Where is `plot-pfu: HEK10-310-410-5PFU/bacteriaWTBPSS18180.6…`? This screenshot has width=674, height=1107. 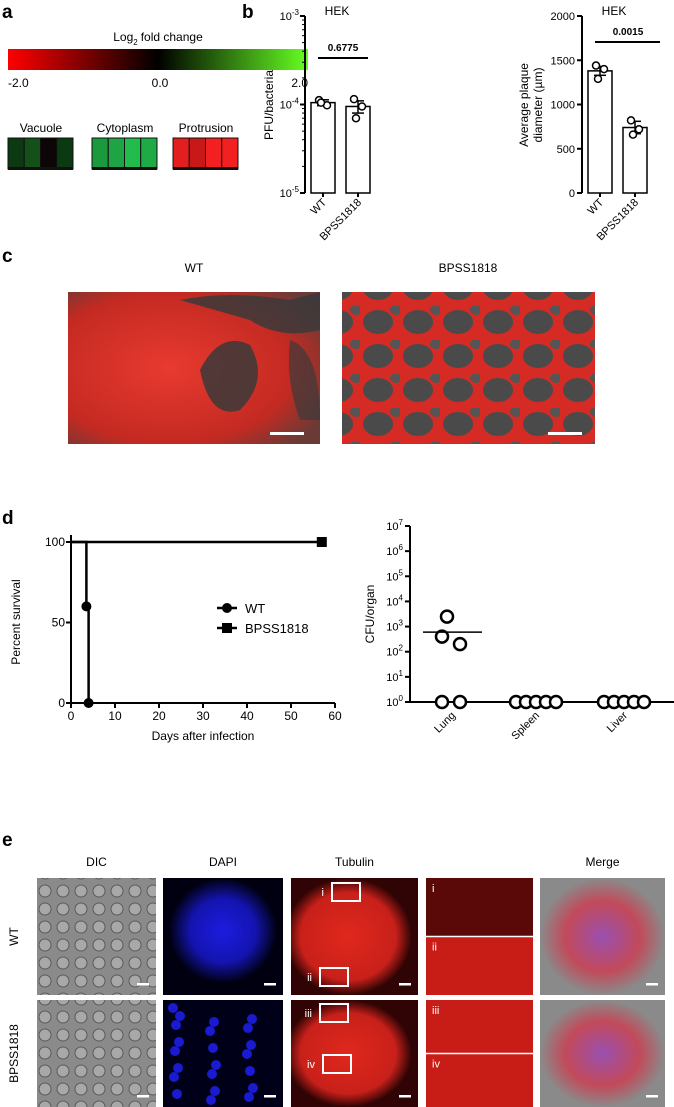
plot-pfu: HEK10-310-410-5PFU/bacteriaWTBPSS18180.6… is located at coordinates (316, 123).